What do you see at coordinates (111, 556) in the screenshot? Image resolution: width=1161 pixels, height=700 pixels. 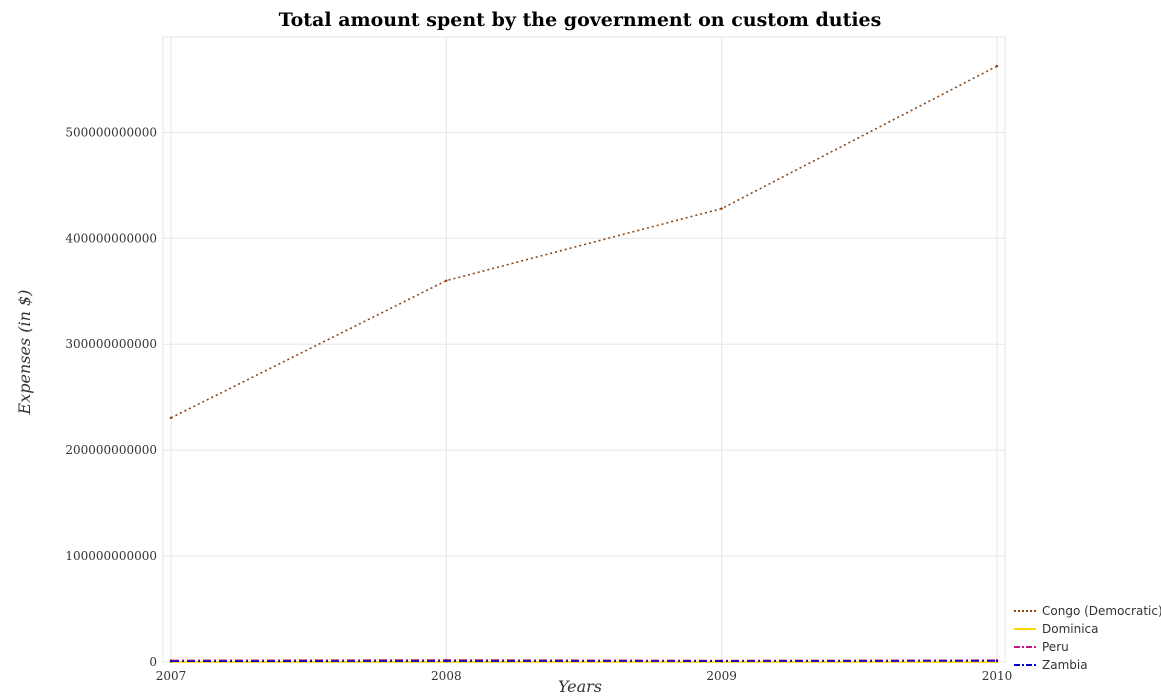 I see `y-tick-label: 100000000000` at bounding box center [111, 556].